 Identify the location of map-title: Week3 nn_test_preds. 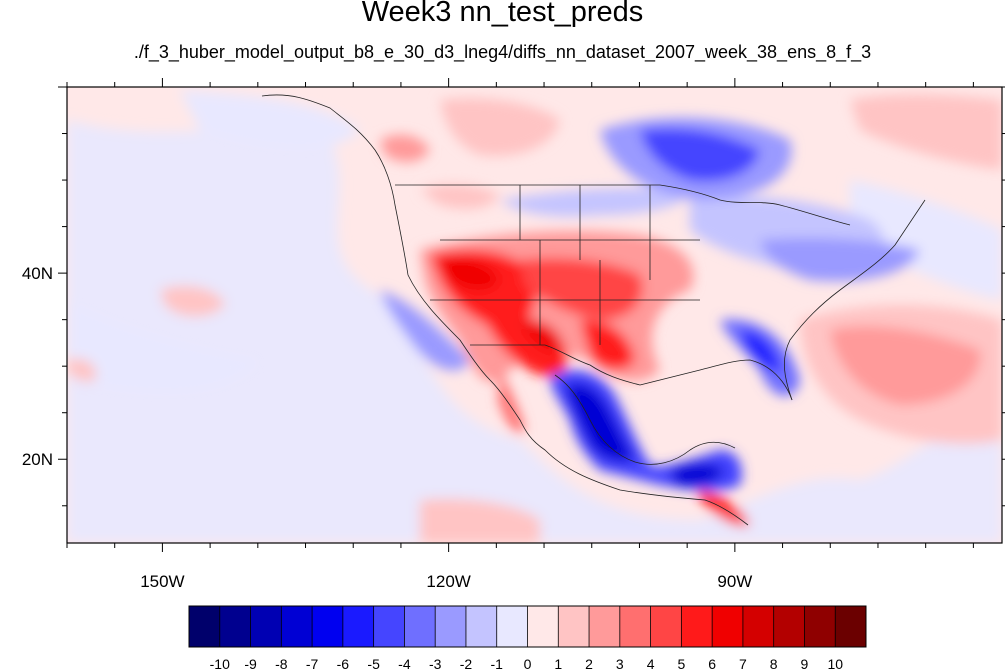
(502, 14).